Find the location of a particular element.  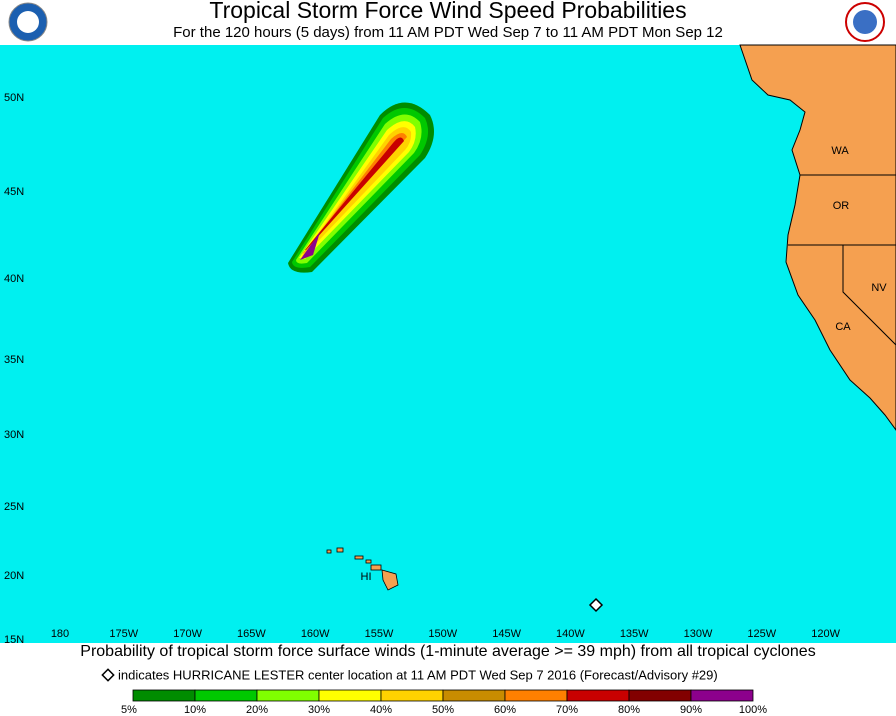

lon-label: 125W is located at coordinates (761, 634).